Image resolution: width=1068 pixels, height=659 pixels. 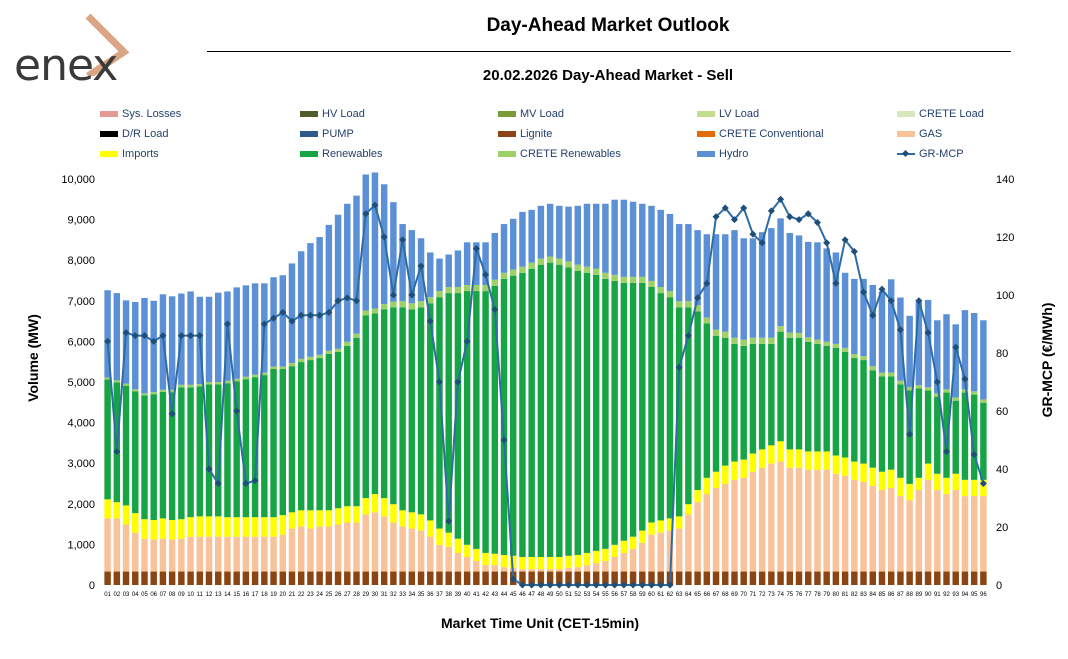 I want to click on x-tick-label: 52, so click(x=577, y=595).